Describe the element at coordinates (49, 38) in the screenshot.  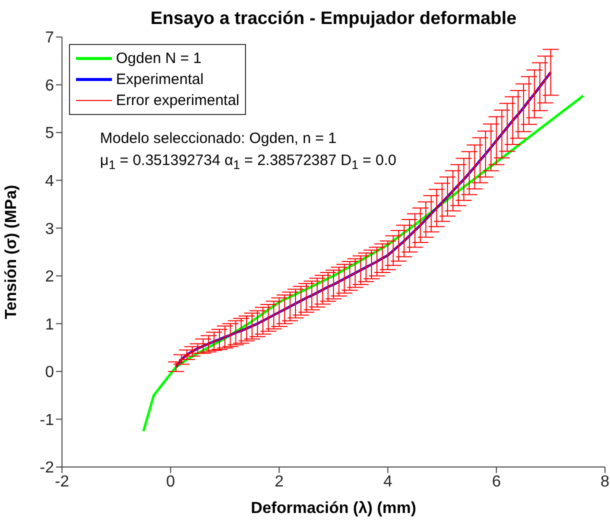
I see `y-tick-label: 7` at that location.